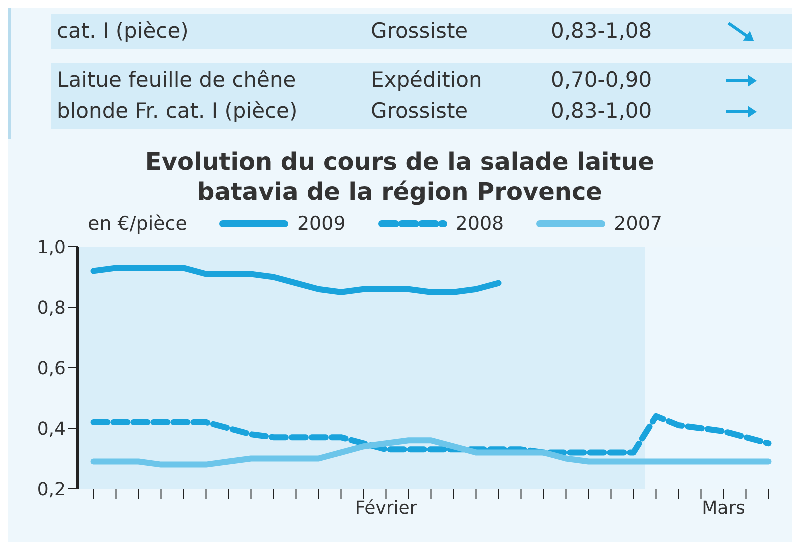 Image resolution: width=800 pixels, height=550 pixels. Describe the element at coordinates (480, 224) in the screenshot. I see `legend-label: 2008` at that location.